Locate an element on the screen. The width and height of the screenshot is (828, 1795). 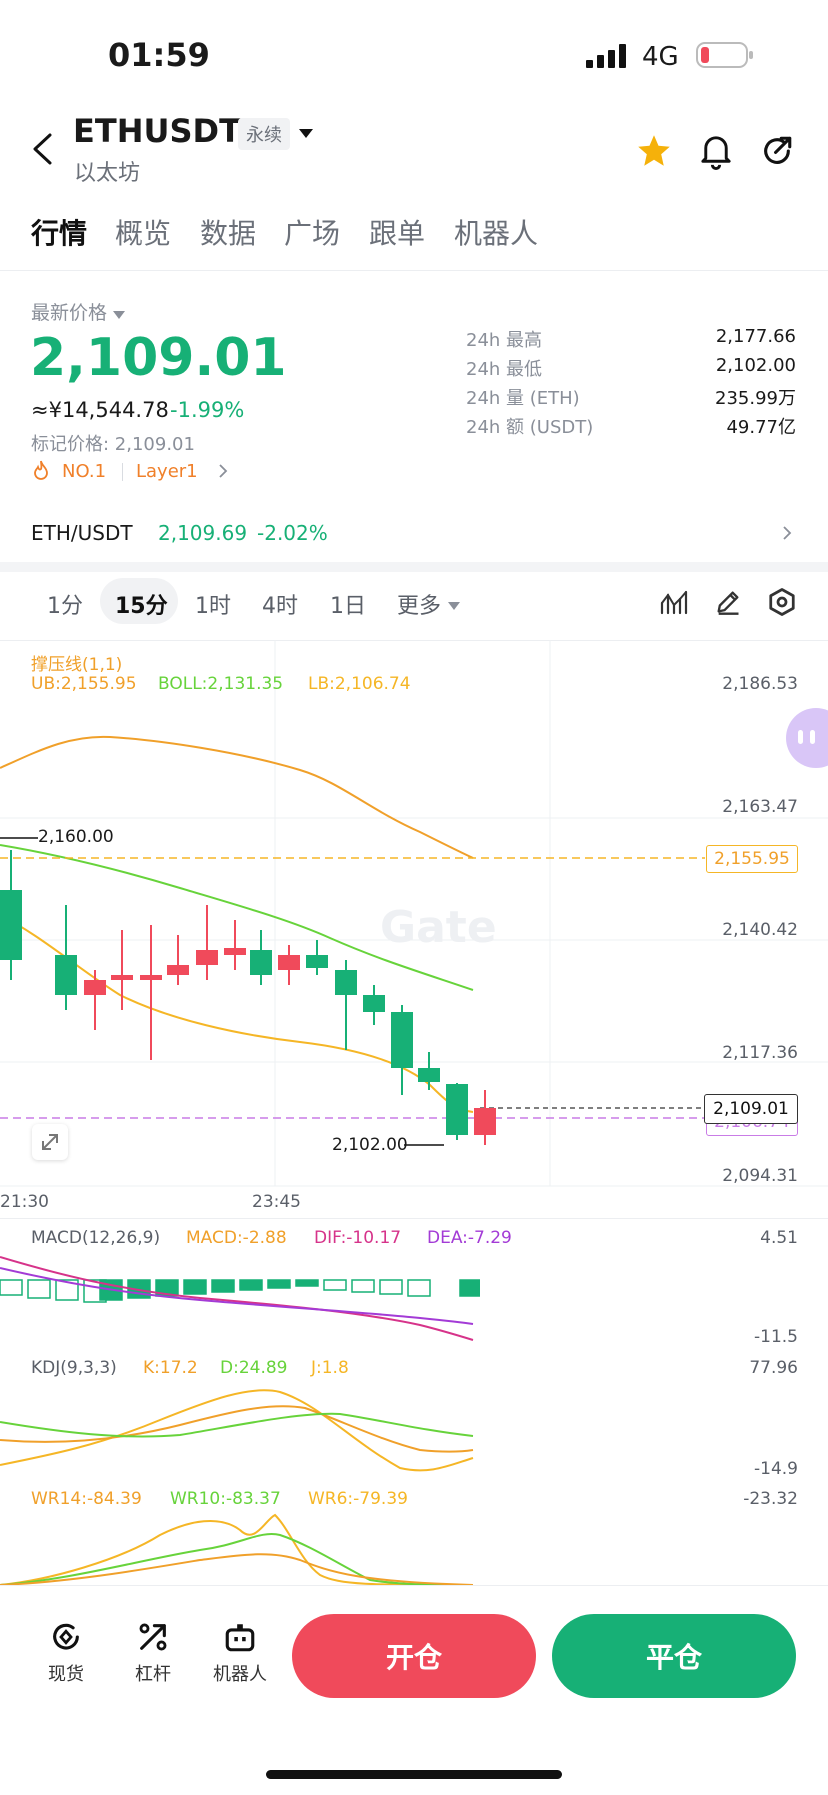
spot-price: 2,109.69 is located at coordinates (203, 533).